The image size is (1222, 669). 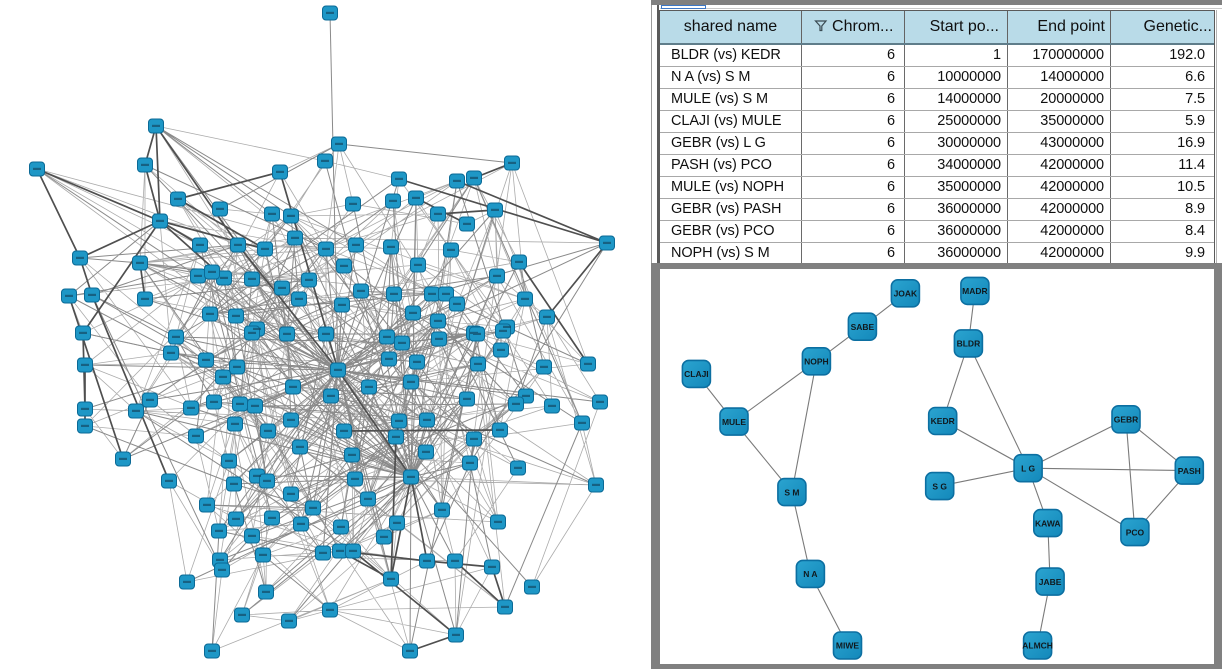 What do you see at coordinates (1135, 532) in the screenshot?
I see `svg-text: PCO` at bounding box center [1135, 532].